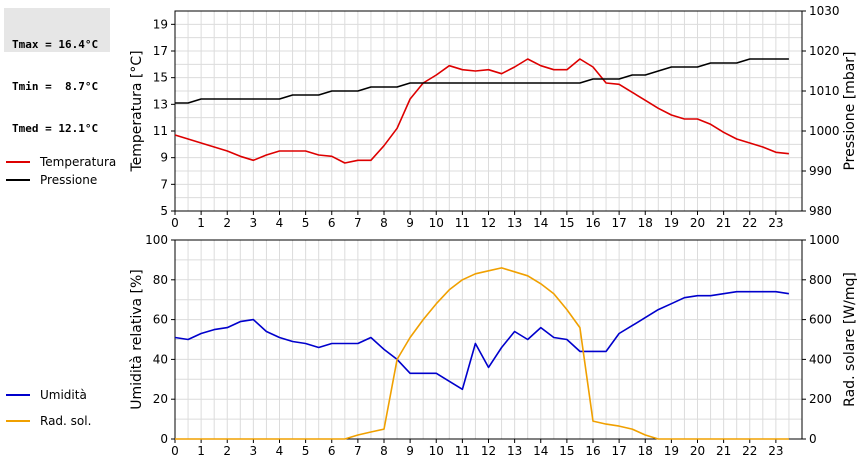 This screenshot has width=860, height=460. Describe the element at coordinates (164, 184) in the screenshot. I see `y-tick-label: 7` at that location.